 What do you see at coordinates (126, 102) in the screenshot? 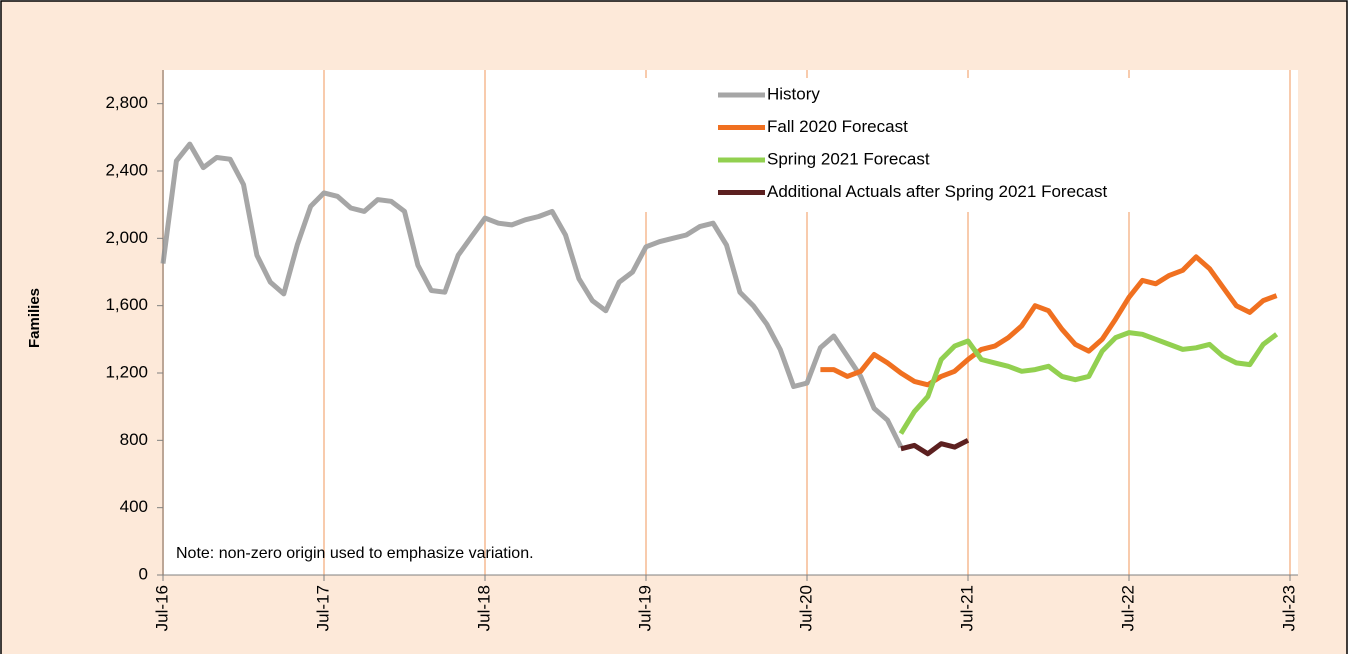
I see `y-tick-label: 2,800` at bounding box center [126, 102].